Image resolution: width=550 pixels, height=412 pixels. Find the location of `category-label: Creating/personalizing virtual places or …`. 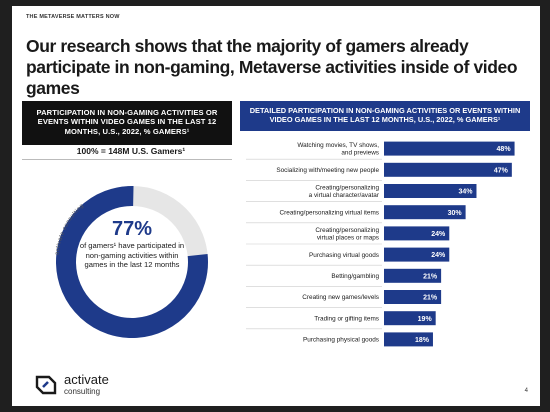

category-label: Creating/personalizing virtual places or … is located at coordinates (347, 234).